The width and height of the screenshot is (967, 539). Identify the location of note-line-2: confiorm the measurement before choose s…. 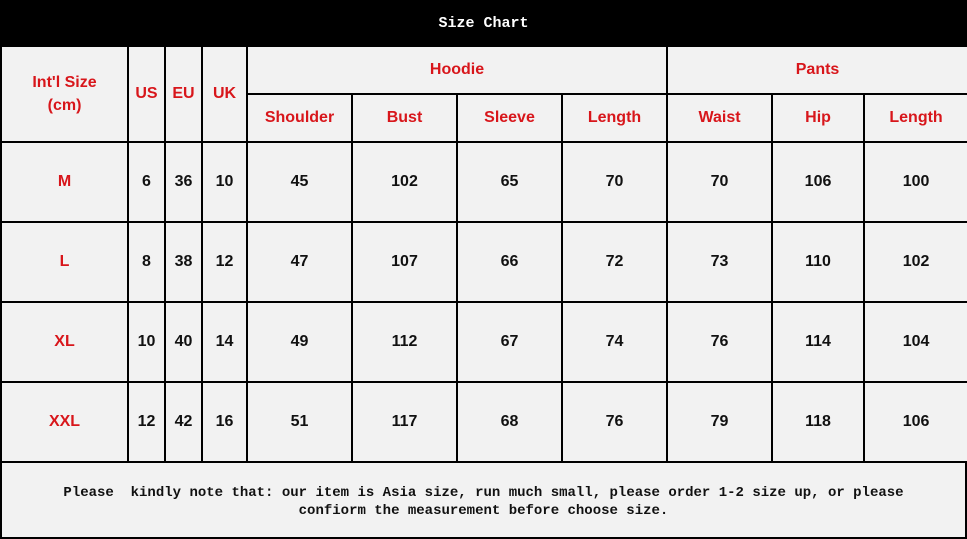
(483, 511).